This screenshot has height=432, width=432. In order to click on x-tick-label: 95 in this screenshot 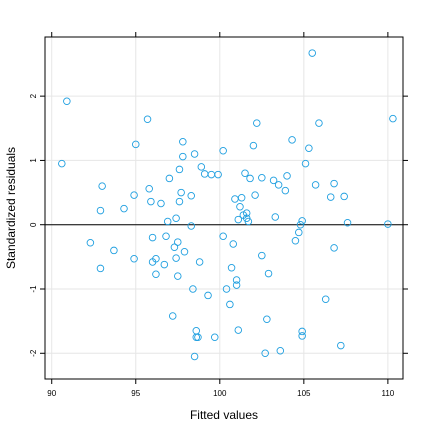, I will do `click(135, 393)`.